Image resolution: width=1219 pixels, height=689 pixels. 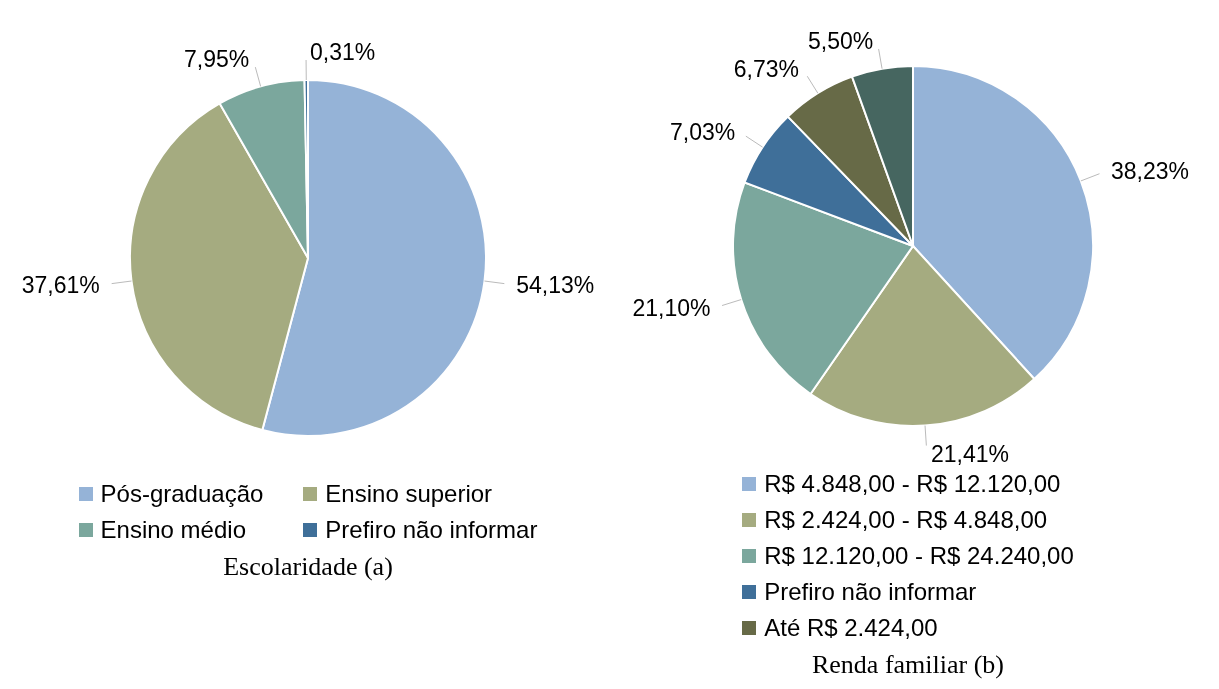 I want to click on data-label: 0,31%, so click(x=342, y=52).